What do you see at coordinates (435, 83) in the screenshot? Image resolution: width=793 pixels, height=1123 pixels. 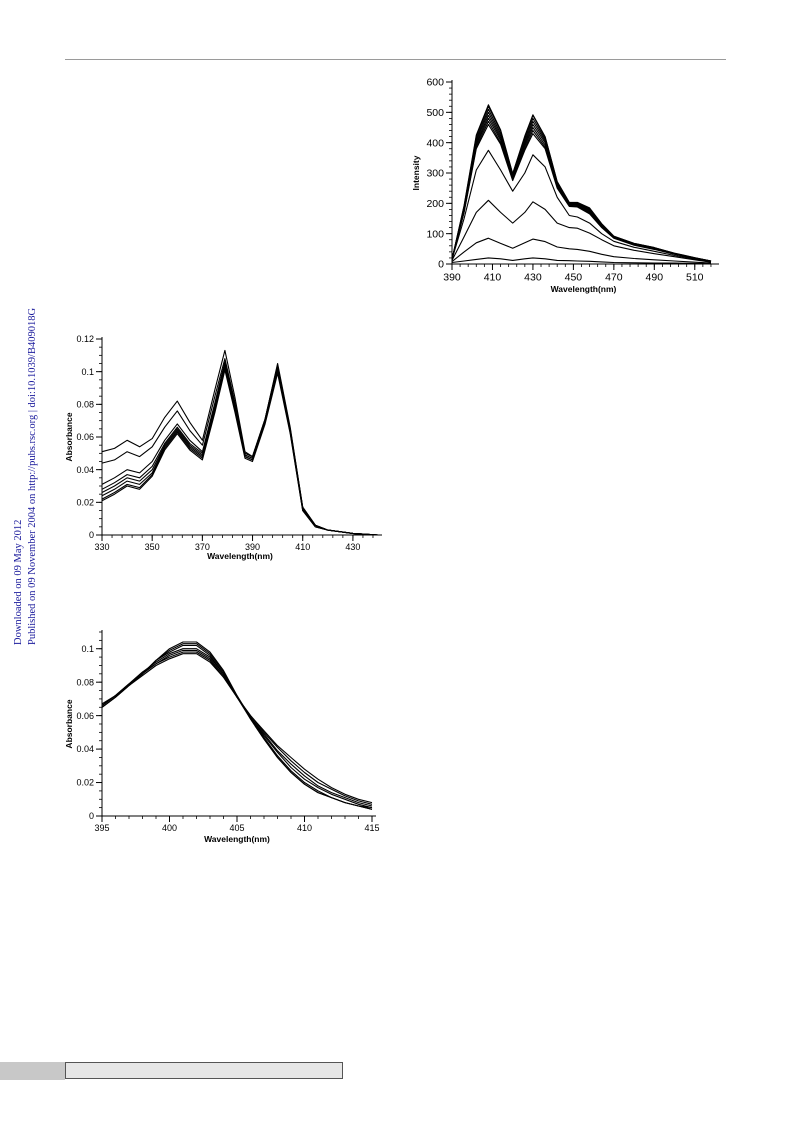 I see `y-tick-label: 600` at bounding box center [435, 83].